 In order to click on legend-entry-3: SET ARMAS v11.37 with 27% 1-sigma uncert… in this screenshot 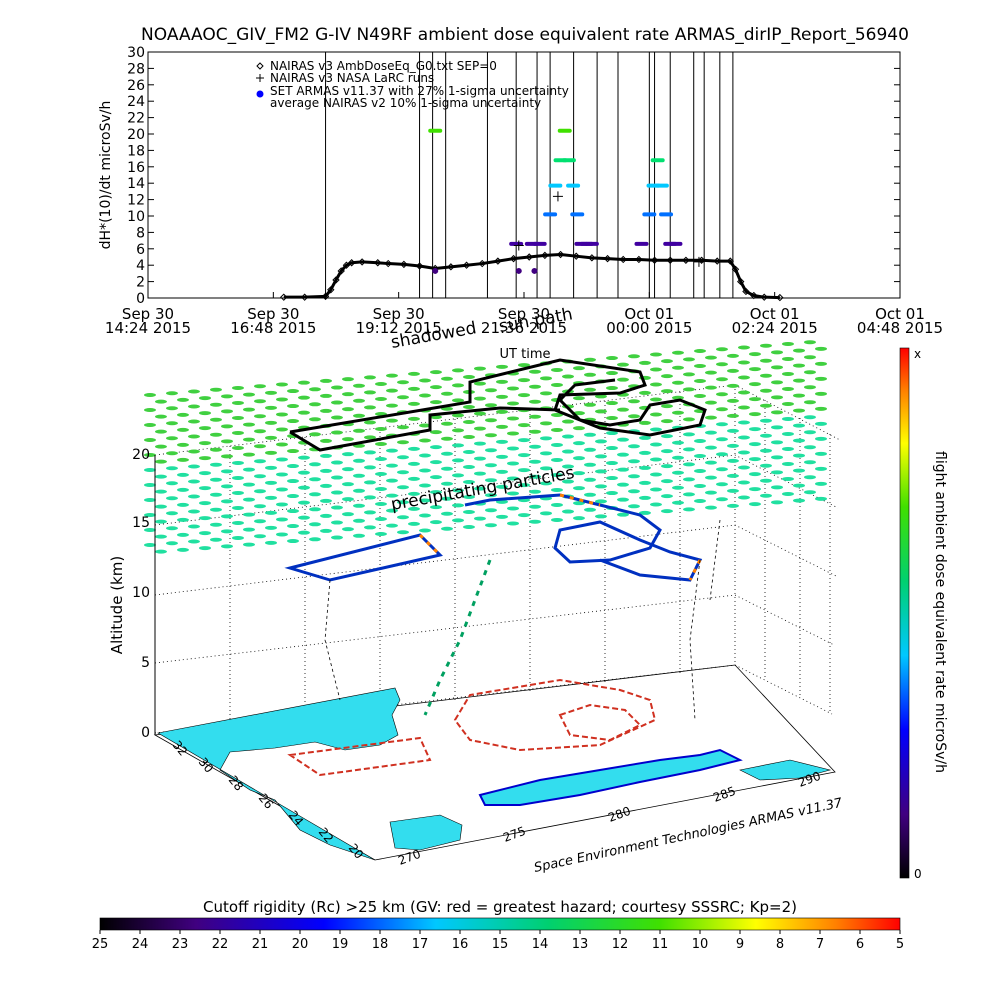, I will do `click(419, 91)`.